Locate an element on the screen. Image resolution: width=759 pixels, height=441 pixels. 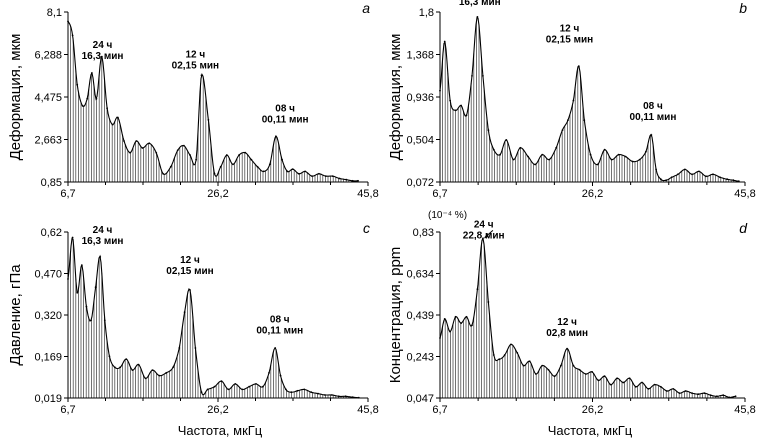
panel-letter: d is located at coordinates (743, 228).